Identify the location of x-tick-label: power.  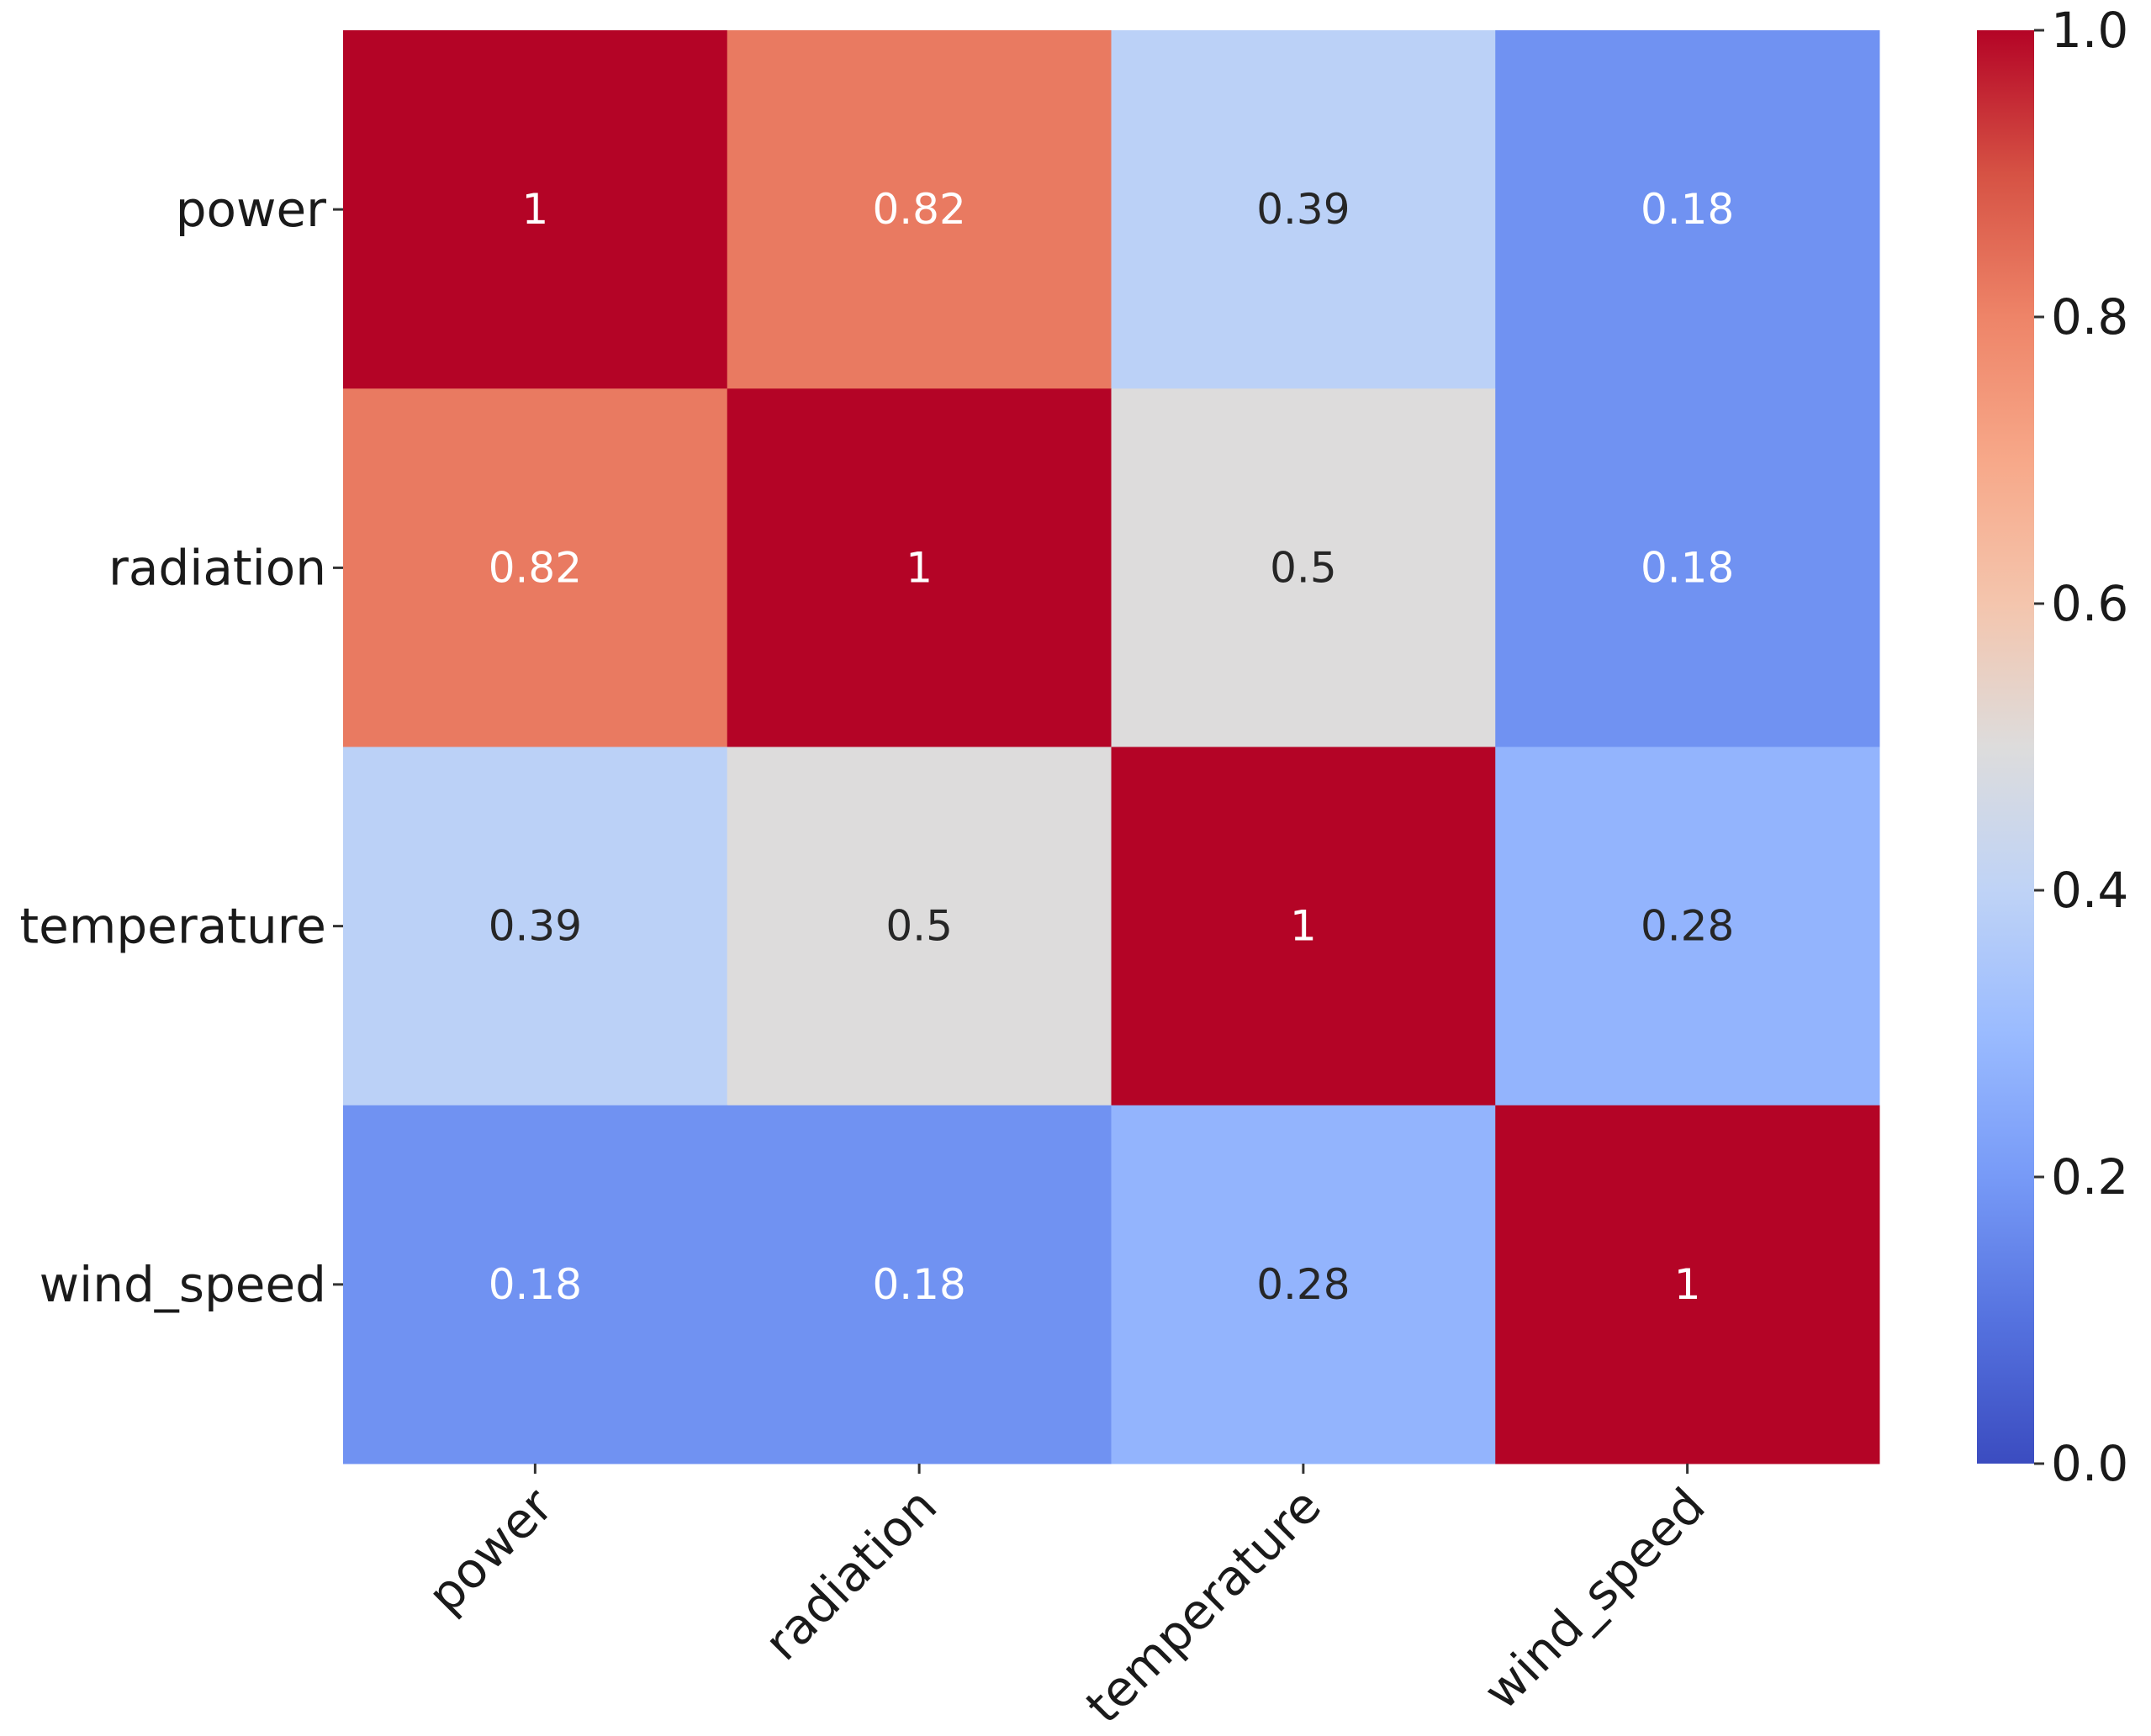
(490, 1550).